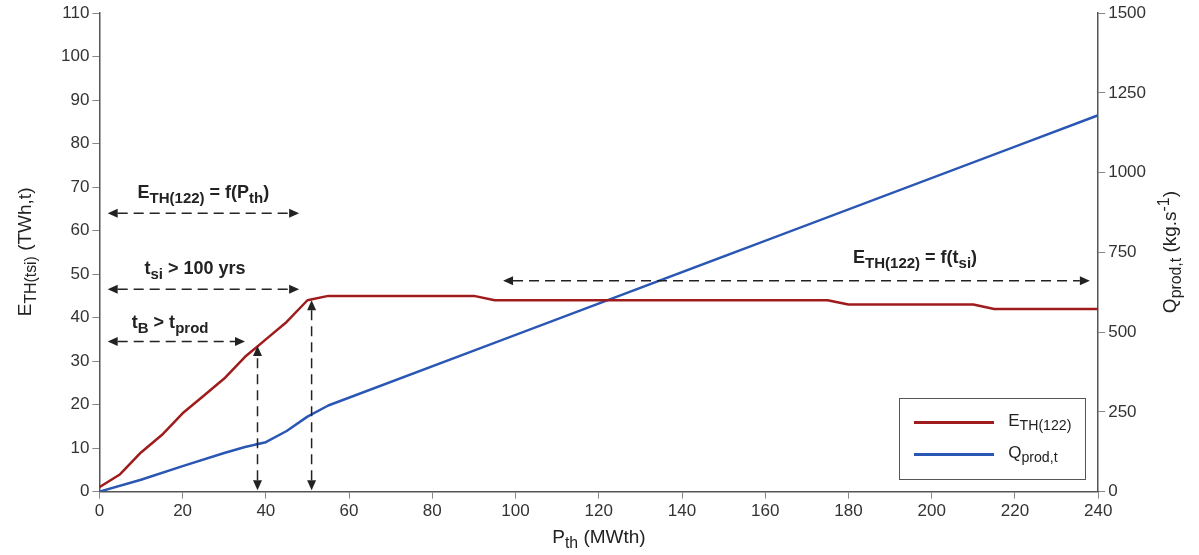 The height and width of the screenshot is (555, 1199). What do you see at coordinates (80, 360) in the screenshot?
I see `y-tick-label: 30` at bounding box center [80, 360].